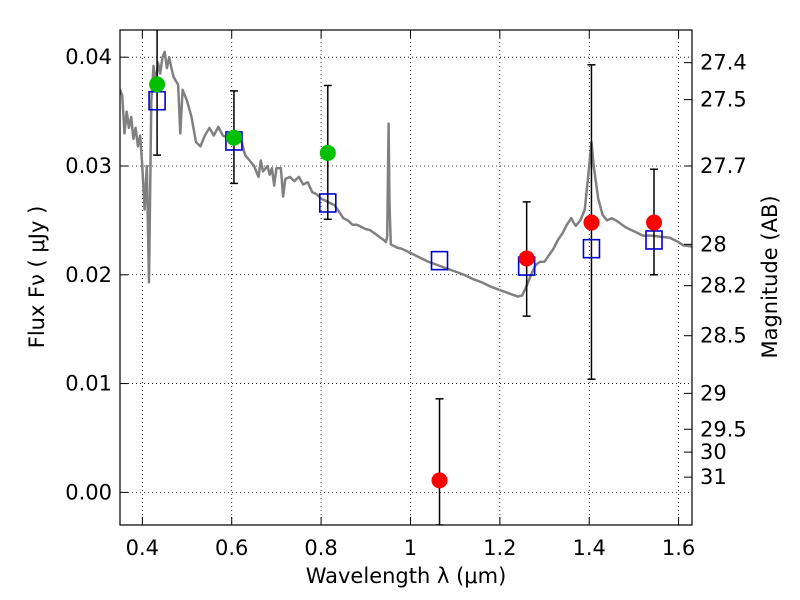  Describe the element at coordinates (770, 276) in the screenshot. I see `y-axis-label-right: Magnitude (AB)` at that location.